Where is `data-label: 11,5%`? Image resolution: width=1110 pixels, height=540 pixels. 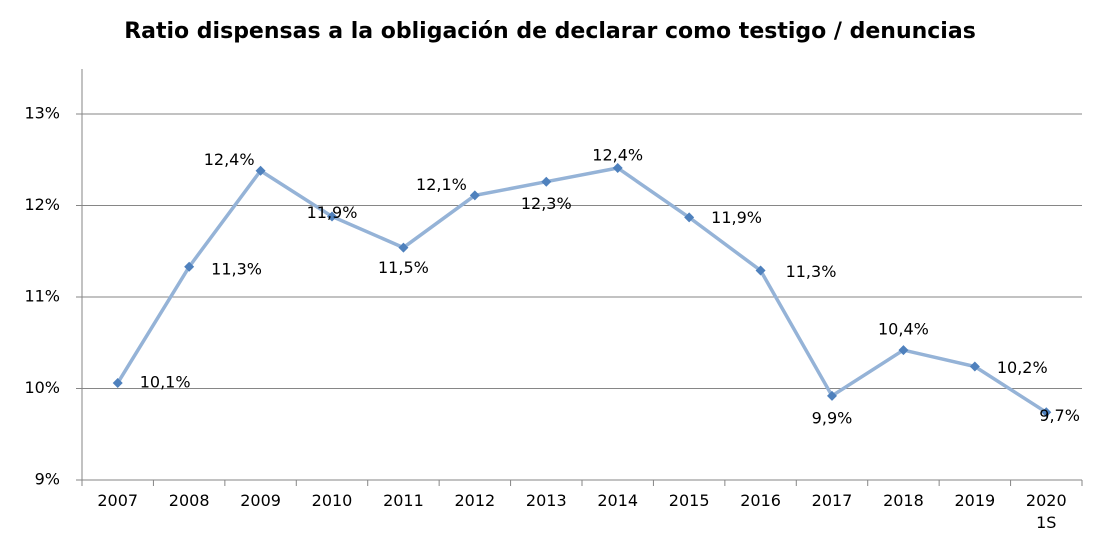
data-label: 11,5% is located at coordinates (403, 267).